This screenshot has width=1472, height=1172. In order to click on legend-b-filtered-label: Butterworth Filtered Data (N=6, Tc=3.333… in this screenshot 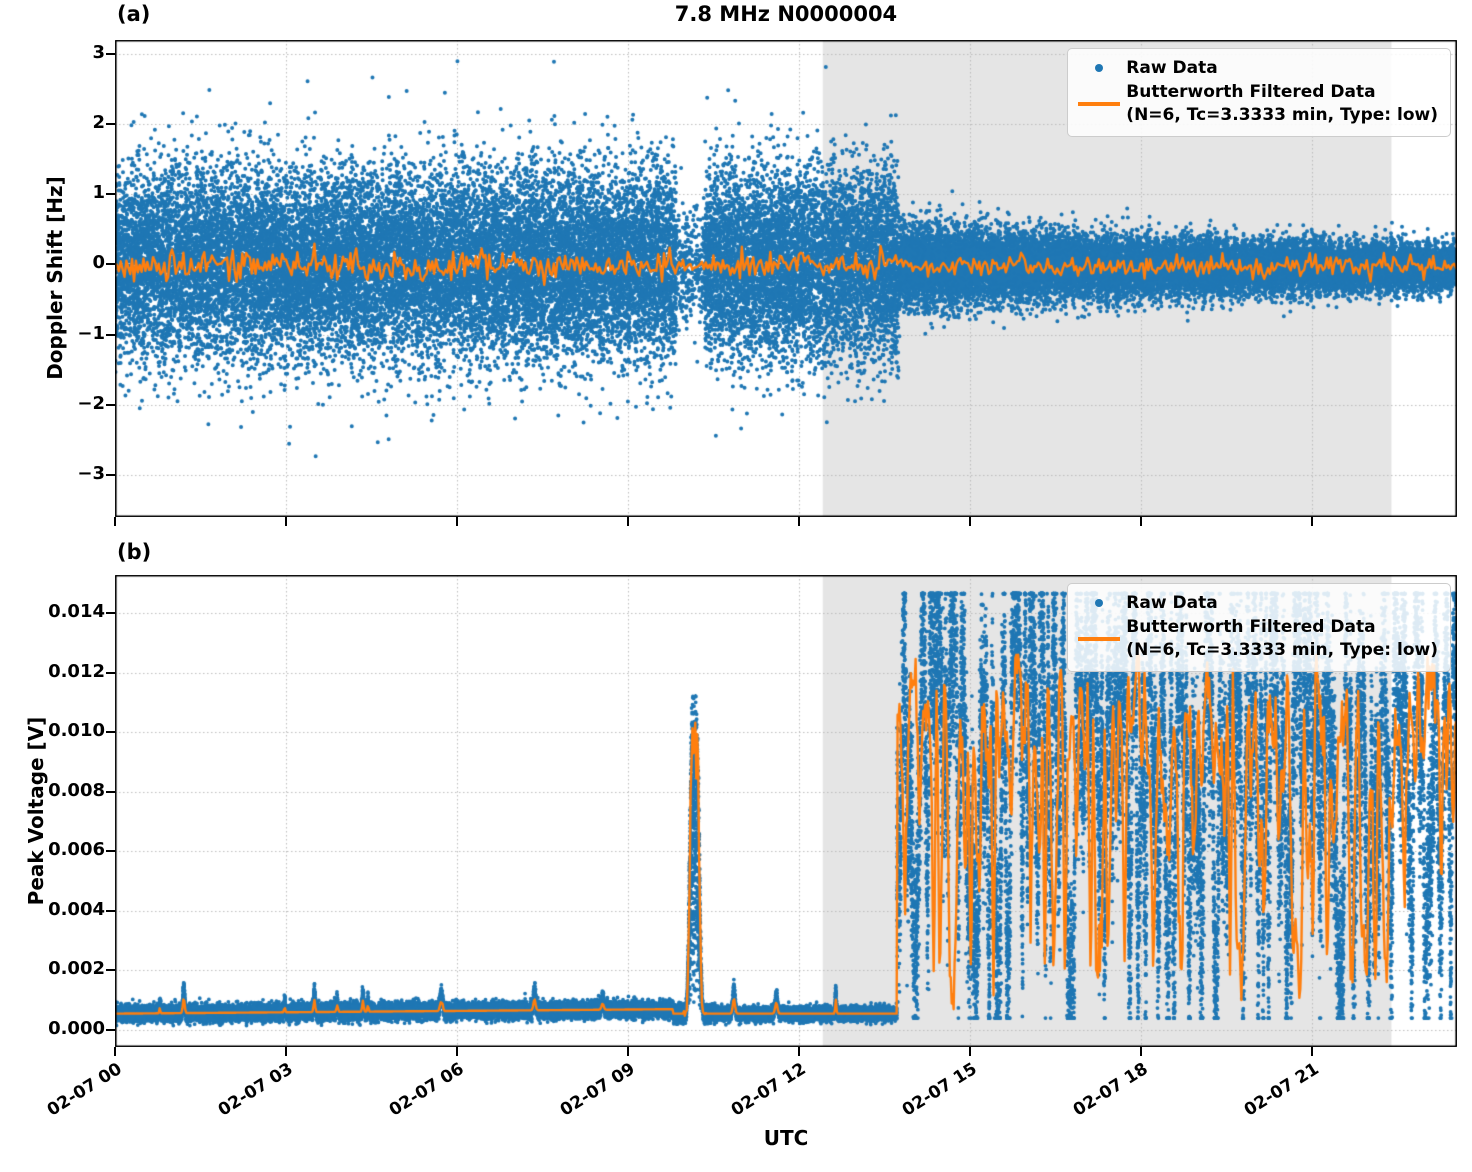, I will do `click(1282, 638)`.